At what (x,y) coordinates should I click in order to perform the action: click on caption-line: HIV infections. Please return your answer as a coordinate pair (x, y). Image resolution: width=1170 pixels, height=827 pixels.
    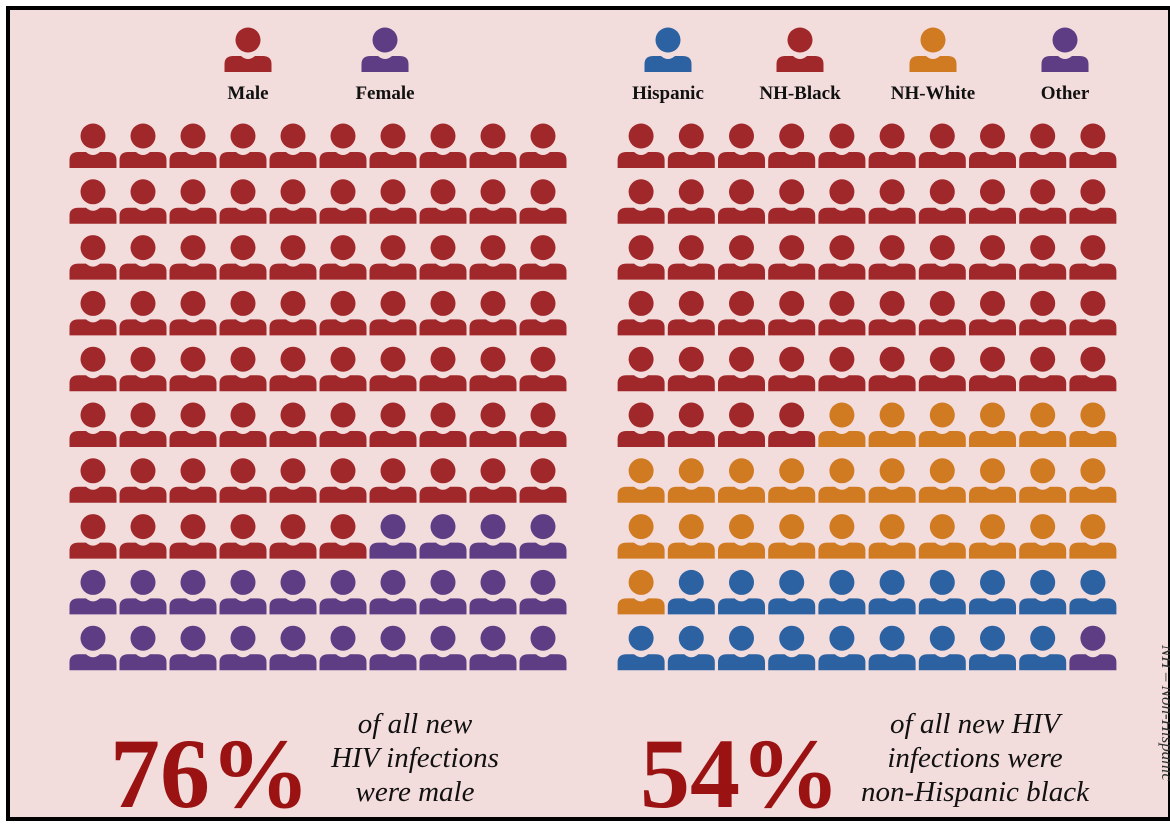
    Looking at the image, I should click on (414, 758).